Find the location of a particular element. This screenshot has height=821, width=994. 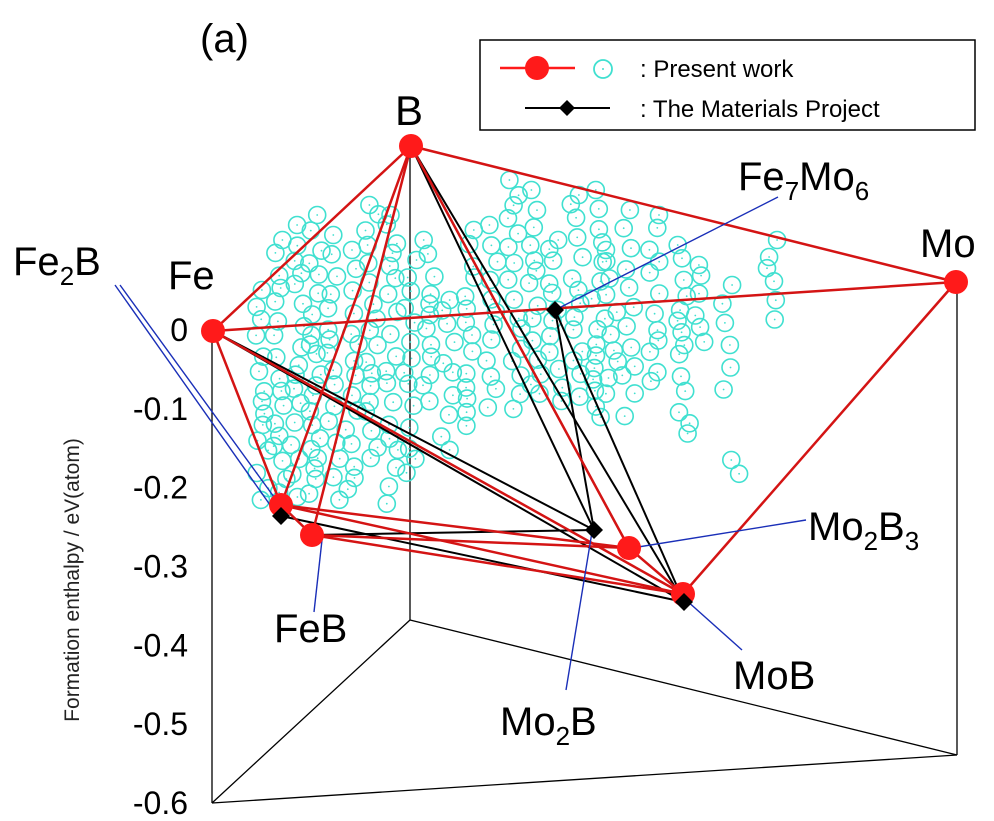

label-mob: MoB is located at coordinates (774, 676).